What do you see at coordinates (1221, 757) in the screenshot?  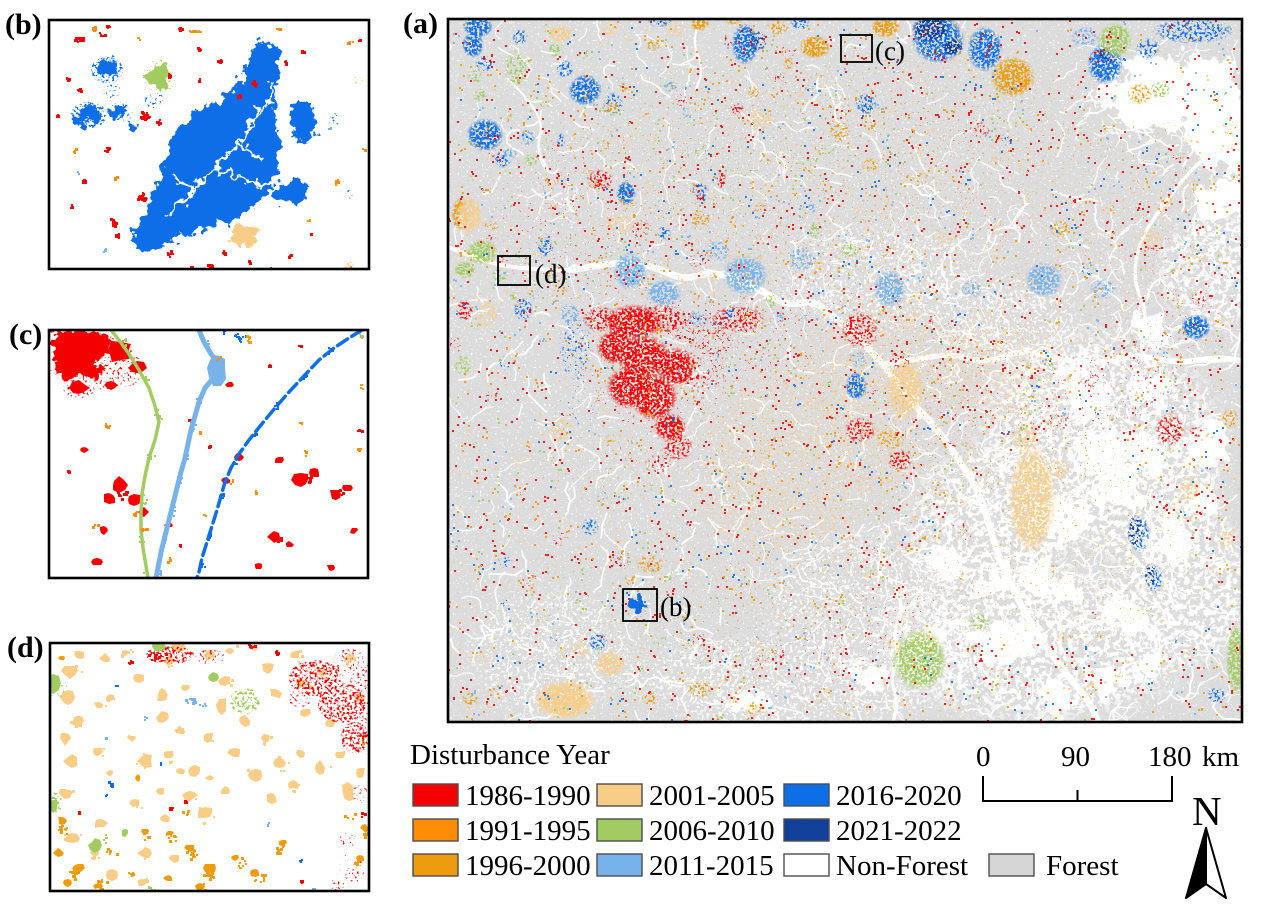 I see `svg-text: km` at bounding box center [1221, 757].